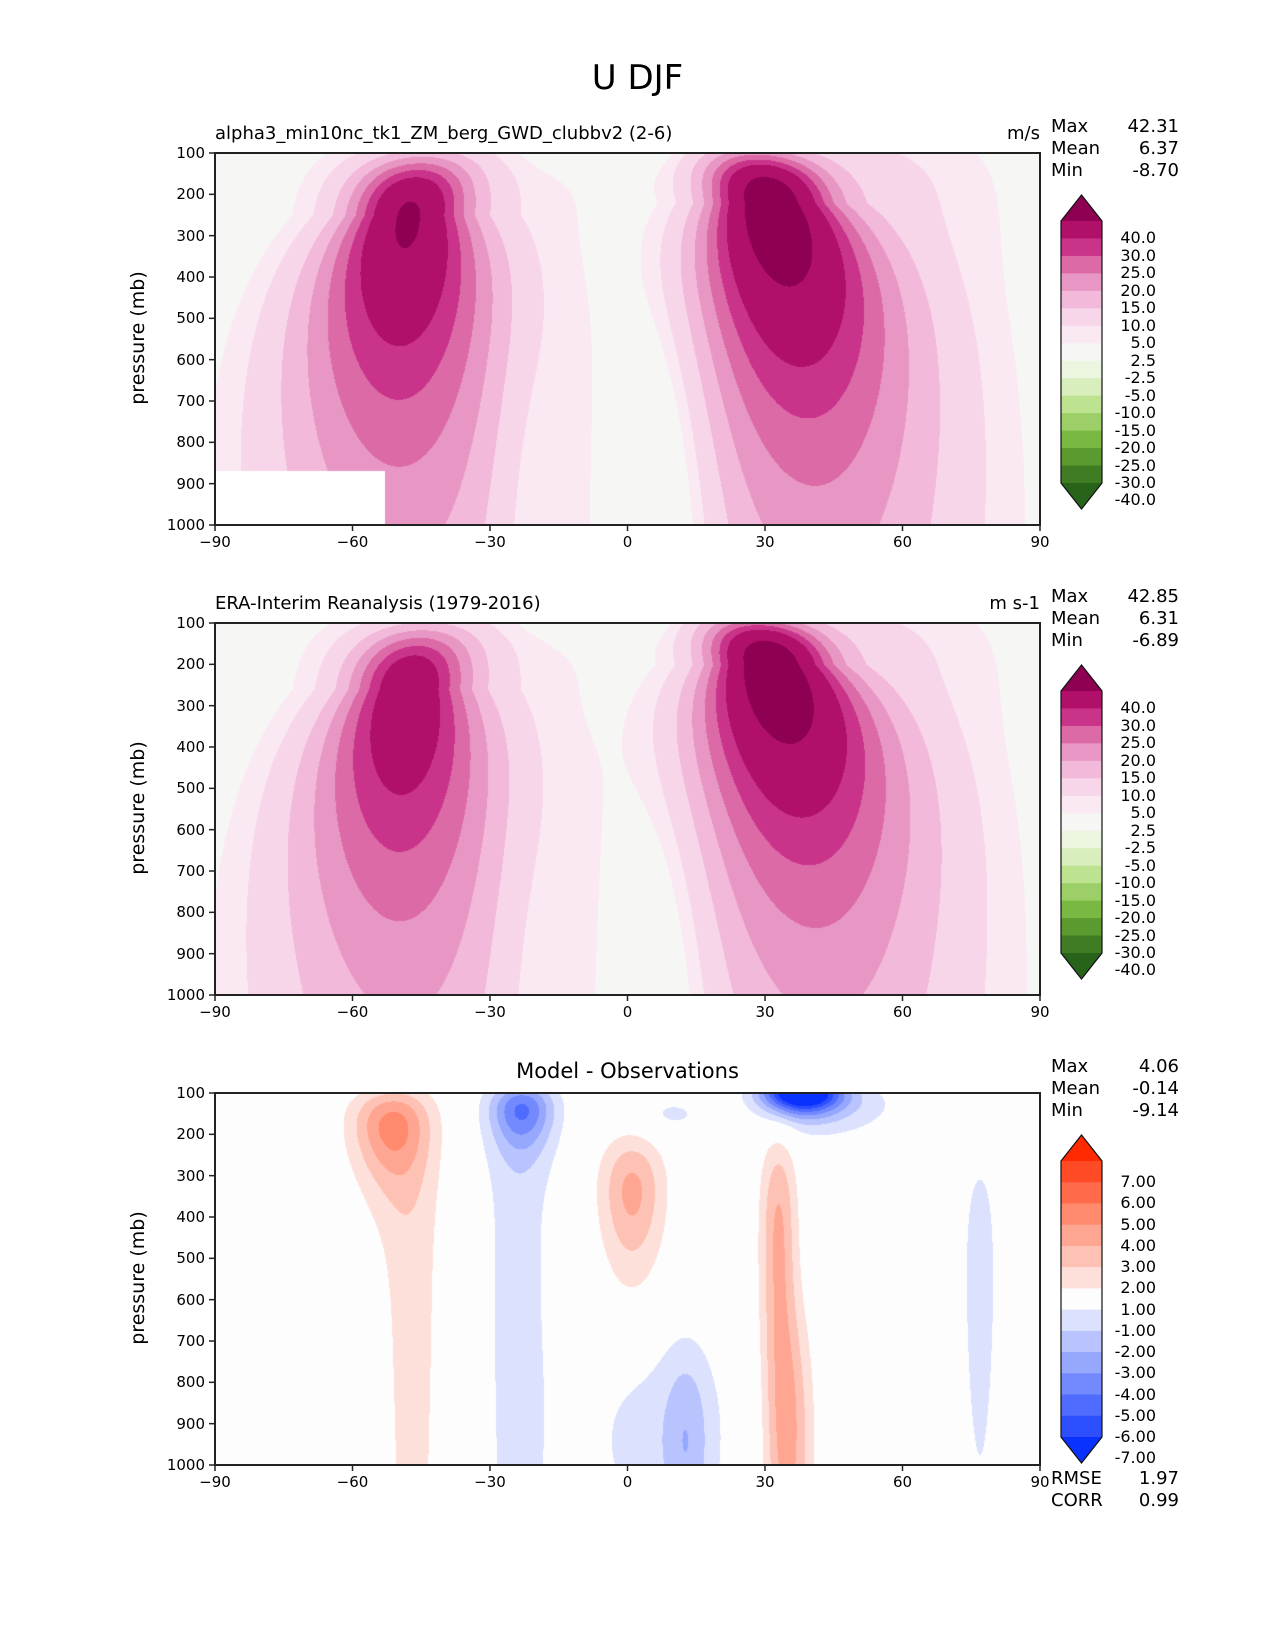  I want to click on y-tick-label: 600, so click(190, 359).